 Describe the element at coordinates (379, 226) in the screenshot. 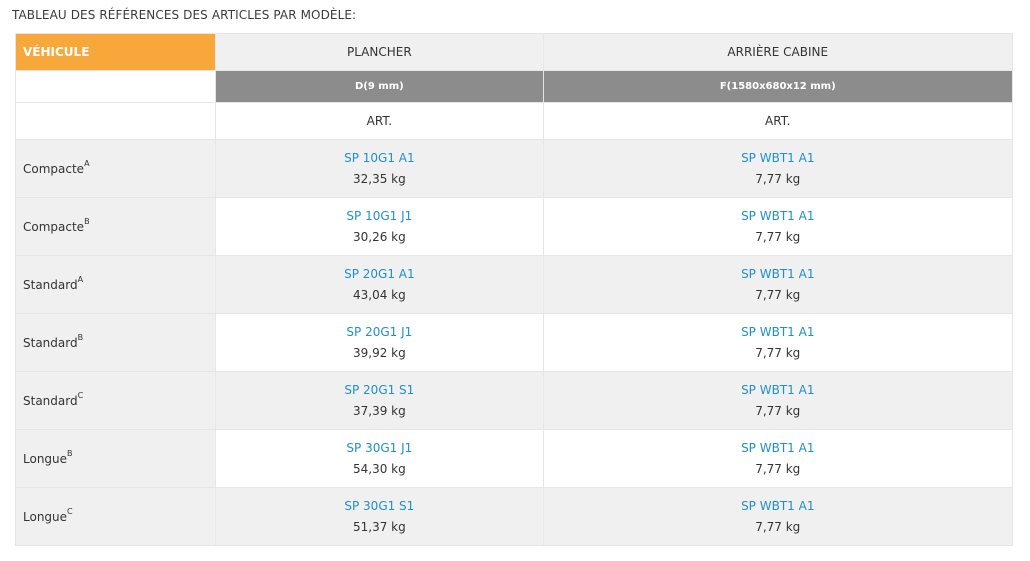

I see `plancher-cell: SP 10G1 J1 30,26 kg` at that location.